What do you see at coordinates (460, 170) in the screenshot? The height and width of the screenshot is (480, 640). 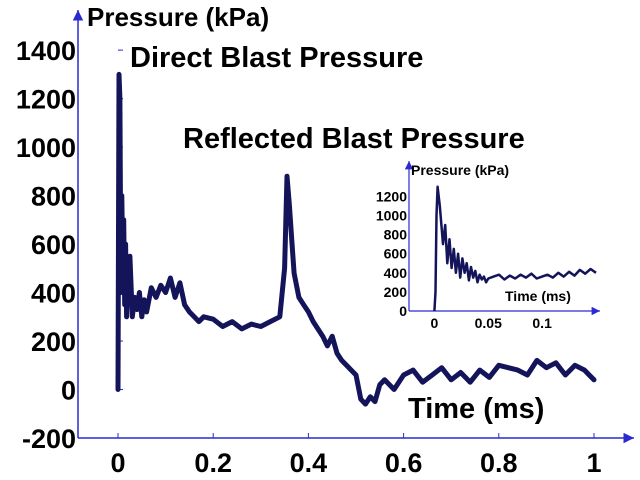 I see `inset-ylabel: Pressure (kPa)` at bounding box center [460, 170].